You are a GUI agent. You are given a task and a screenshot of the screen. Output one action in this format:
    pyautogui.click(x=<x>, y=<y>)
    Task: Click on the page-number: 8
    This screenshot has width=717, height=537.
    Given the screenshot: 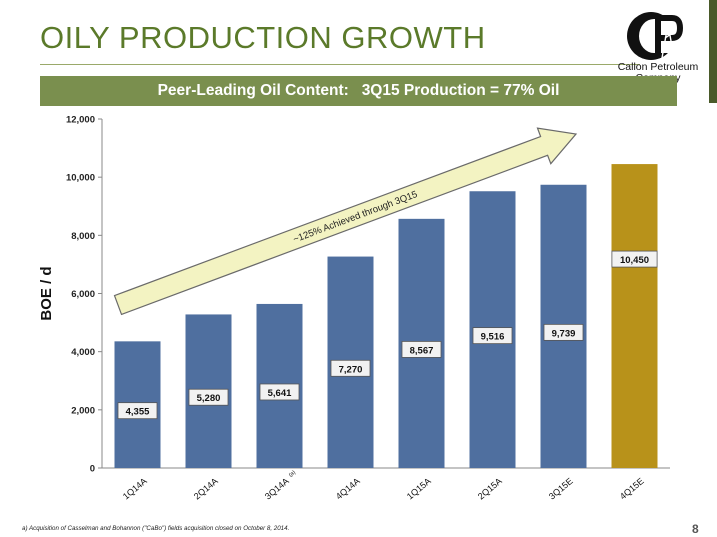 What is the action you would take?
    pyautogui.click(x=695, y=529)
    